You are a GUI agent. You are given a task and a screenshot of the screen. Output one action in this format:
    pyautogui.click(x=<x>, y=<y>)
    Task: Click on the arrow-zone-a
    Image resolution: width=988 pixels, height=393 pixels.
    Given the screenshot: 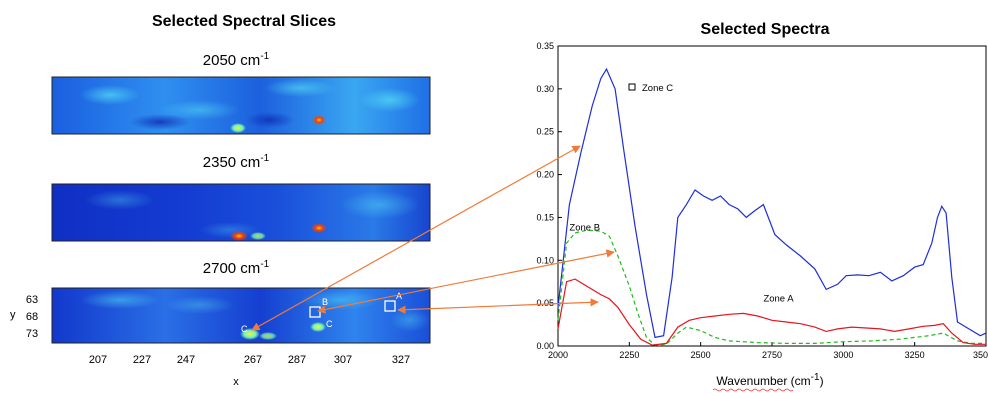 What is the action you would take?
    pyautogui.click(x=498, y=306)
    